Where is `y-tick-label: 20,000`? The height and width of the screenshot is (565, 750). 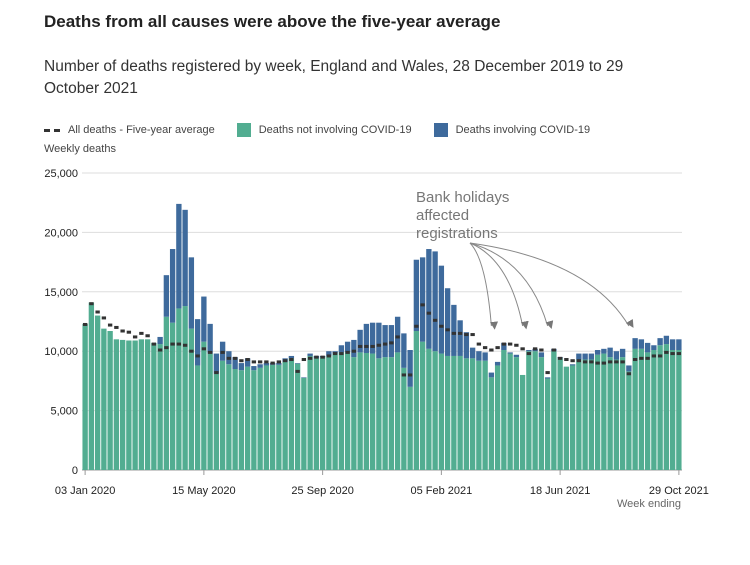 y-tick-label: 20,000 is located at coordinates (61, 233).